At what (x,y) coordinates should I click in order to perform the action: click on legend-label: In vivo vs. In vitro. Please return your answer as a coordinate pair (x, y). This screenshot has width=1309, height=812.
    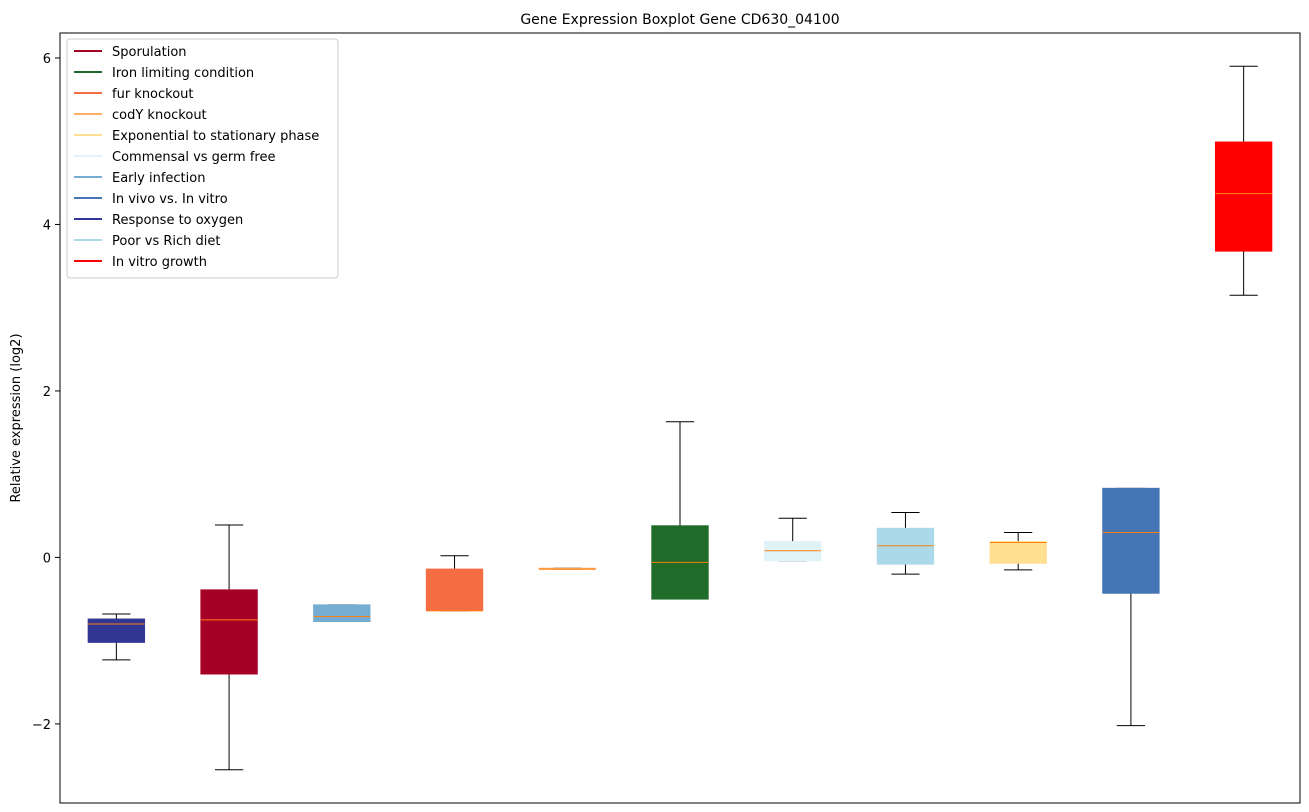
    Looking at the image, I should click on (170, 199).